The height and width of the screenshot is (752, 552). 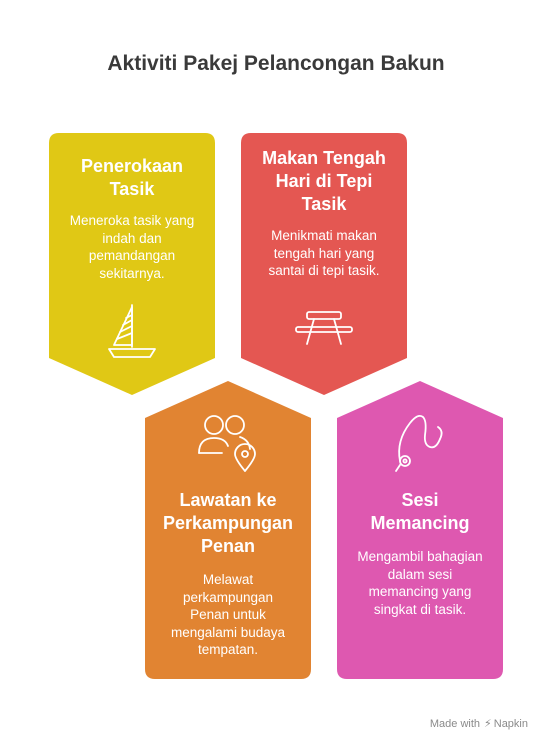 What do you see at coordinates (228, 632) in the screenshot?
I see `card-description-line: mengalami budaya` at bounding box center [228, 632].